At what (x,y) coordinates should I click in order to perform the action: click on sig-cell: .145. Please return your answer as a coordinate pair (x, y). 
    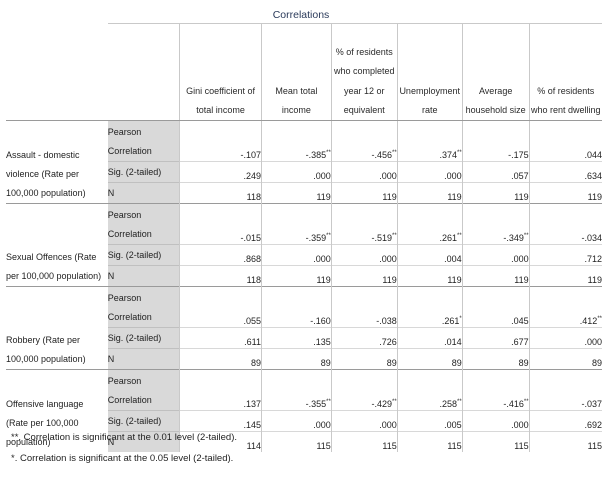
    Looking at the image, I should click on (220, 421).